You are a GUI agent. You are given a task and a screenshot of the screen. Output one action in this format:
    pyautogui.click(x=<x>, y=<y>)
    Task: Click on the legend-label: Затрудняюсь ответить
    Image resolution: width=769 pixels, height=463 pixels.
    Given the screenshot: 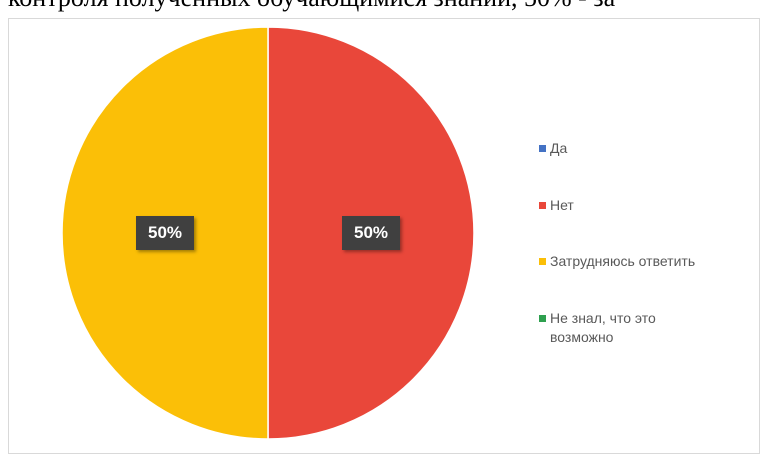 What is the action you would take?
    pyautogui.click(x=622, y=261)
    